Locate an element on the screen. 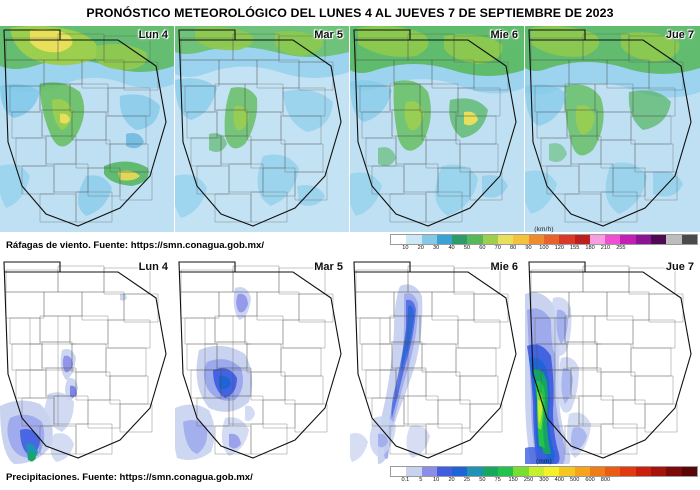 This screenshot has height=490, width=700. wind-legend-tick-label: 100 is located at coordinates (544, 248).